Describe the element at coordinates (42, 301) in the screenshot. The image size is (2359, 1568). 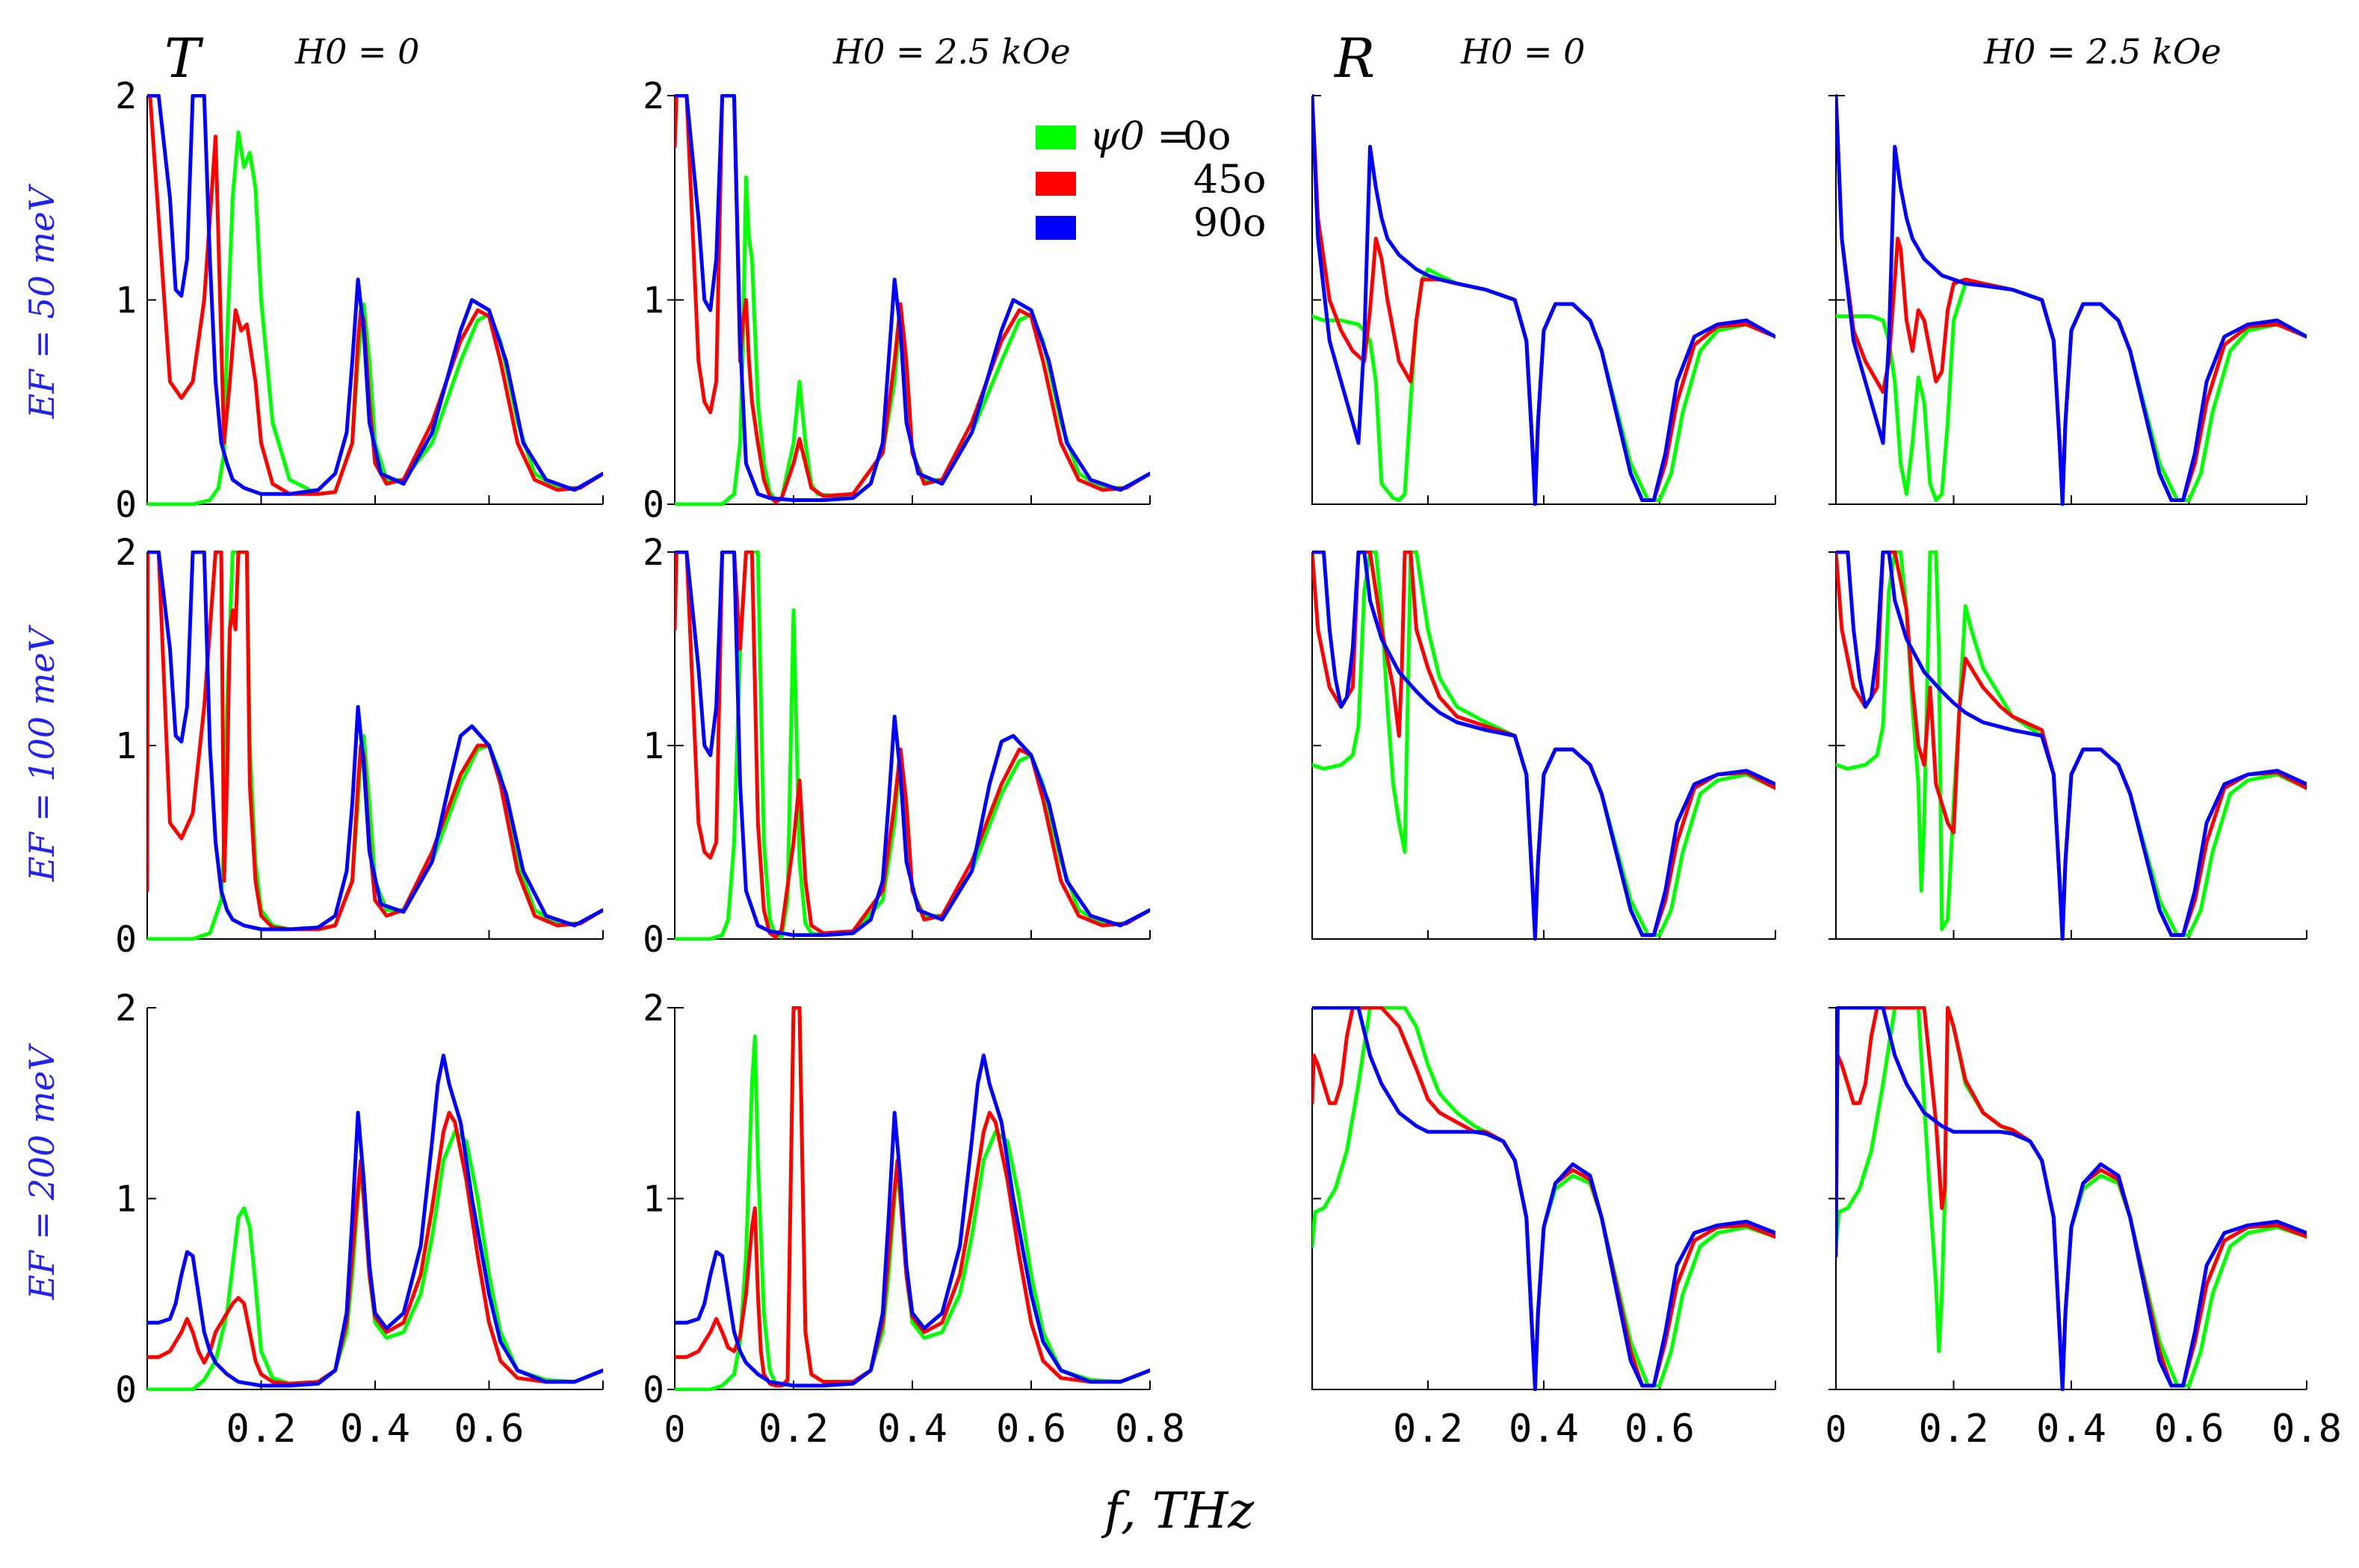
I see `row-label: EF = 50 meV` at that location.